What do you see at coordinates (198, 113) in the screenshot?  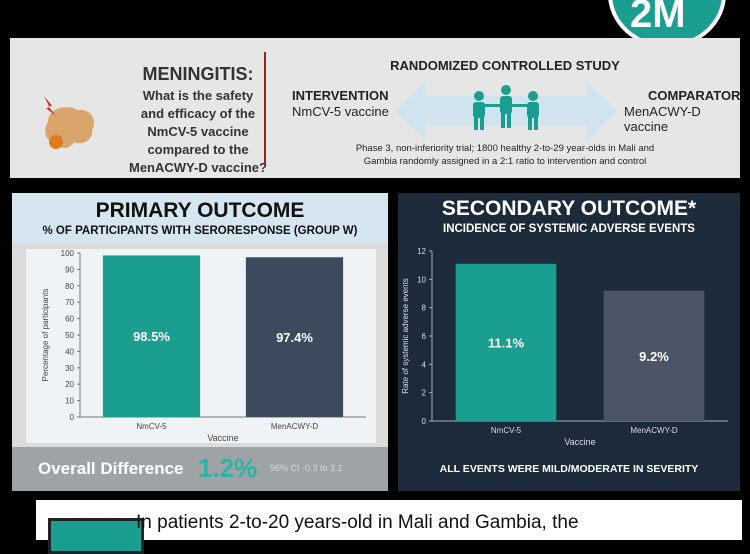 I see `question-line: and efficacy of the` at bounding box center [198, 113].